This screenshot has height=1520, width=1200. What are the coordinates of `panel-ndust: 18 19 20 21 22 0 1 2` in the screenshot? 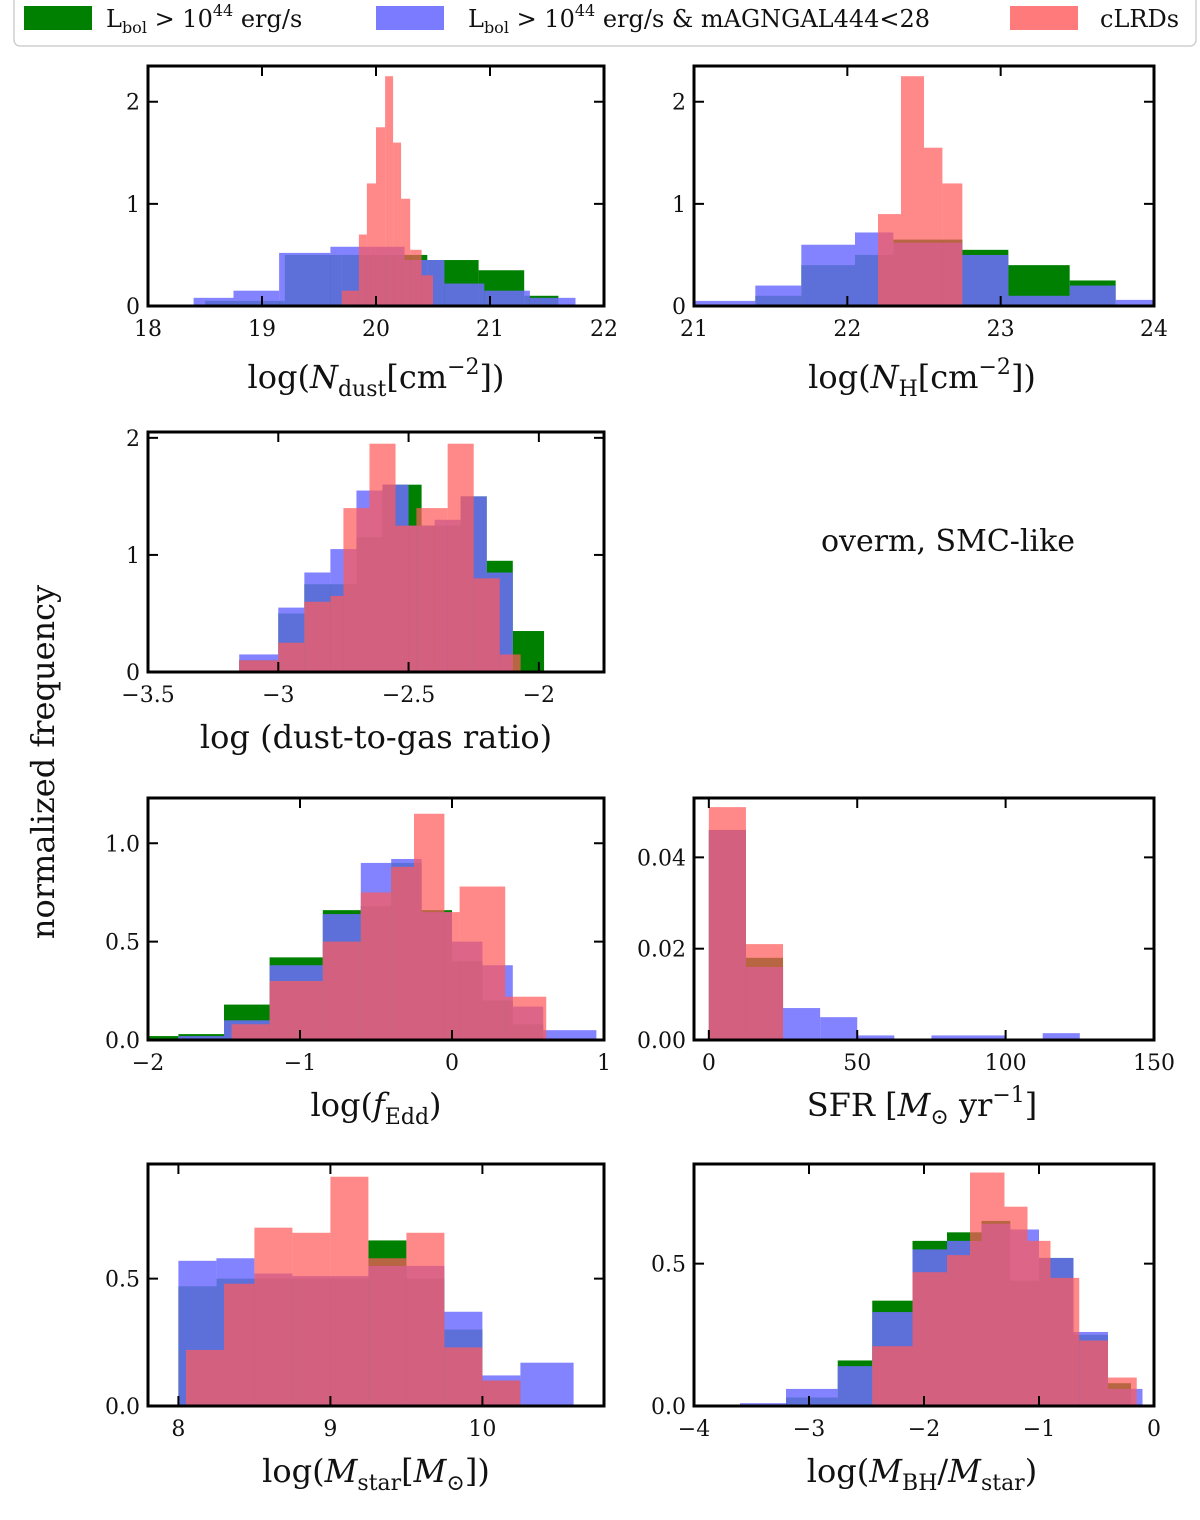 It's located at (372, 203).